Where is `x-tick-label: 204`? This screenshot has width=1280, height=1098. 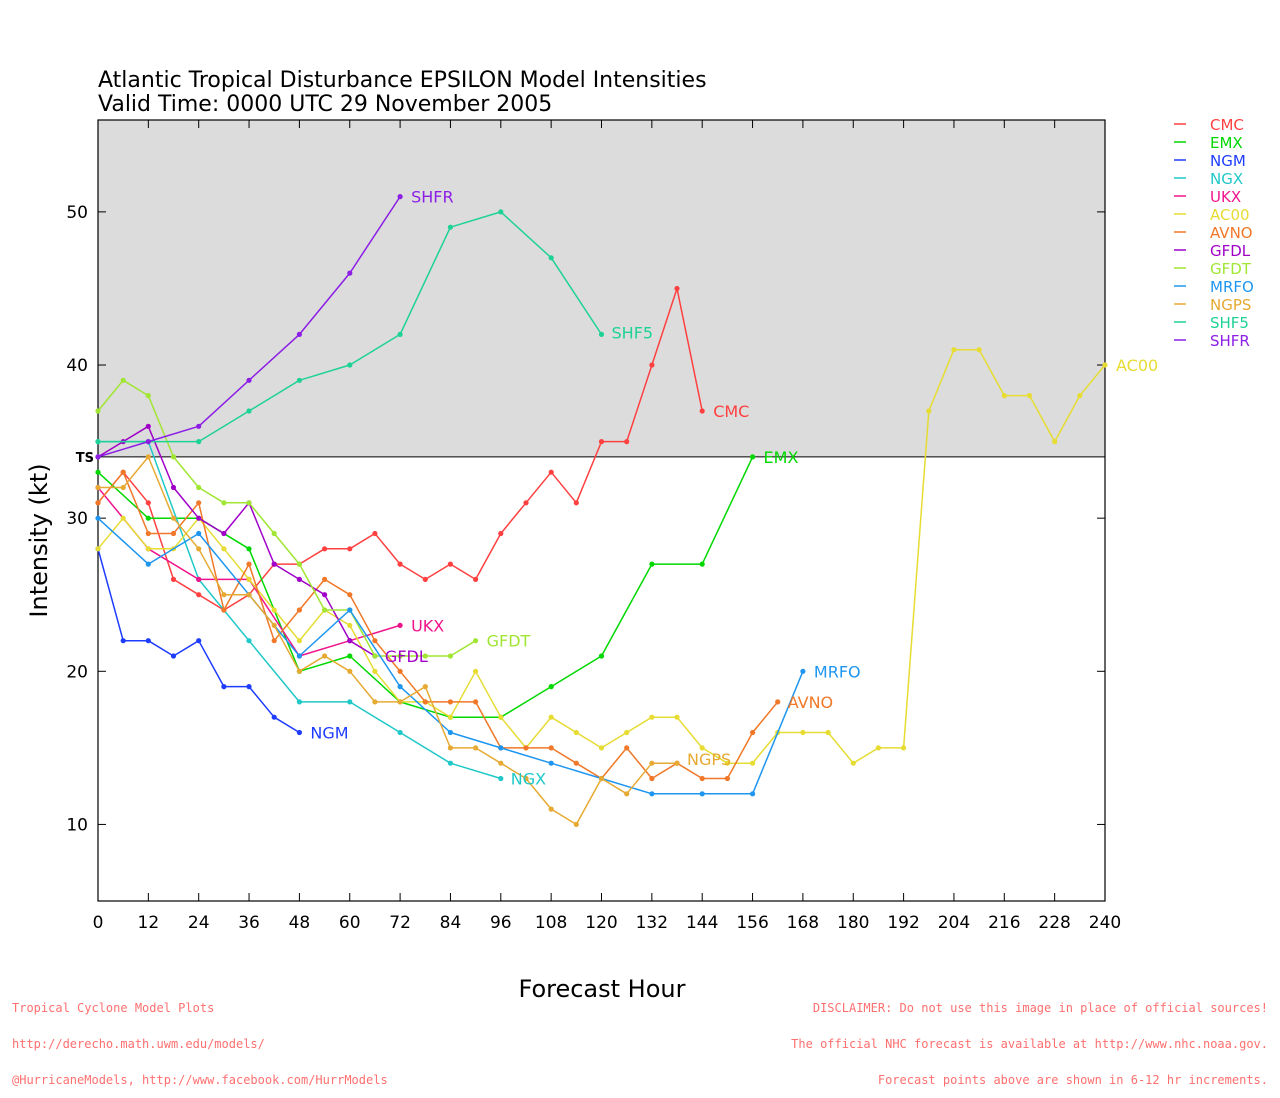
x-tick-label: 204 is located at coordinates (954, 923).